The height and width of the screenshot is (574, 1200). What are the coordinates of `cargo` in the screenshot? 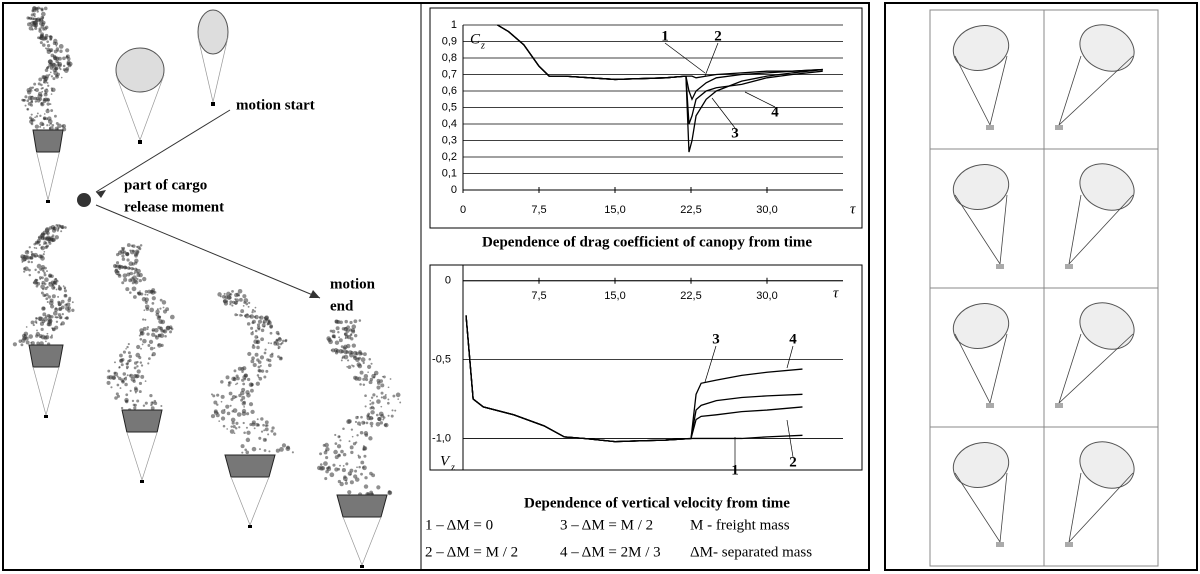 It's located at (990, 405).